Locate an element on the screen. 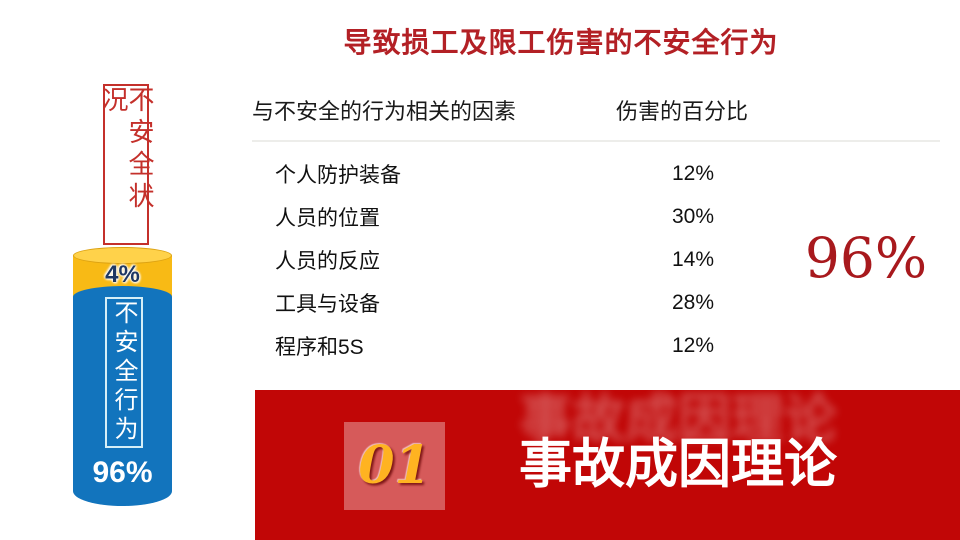  table-header-factor: 与不安全的行为相关的因素 is located at coordinates (384, 111).